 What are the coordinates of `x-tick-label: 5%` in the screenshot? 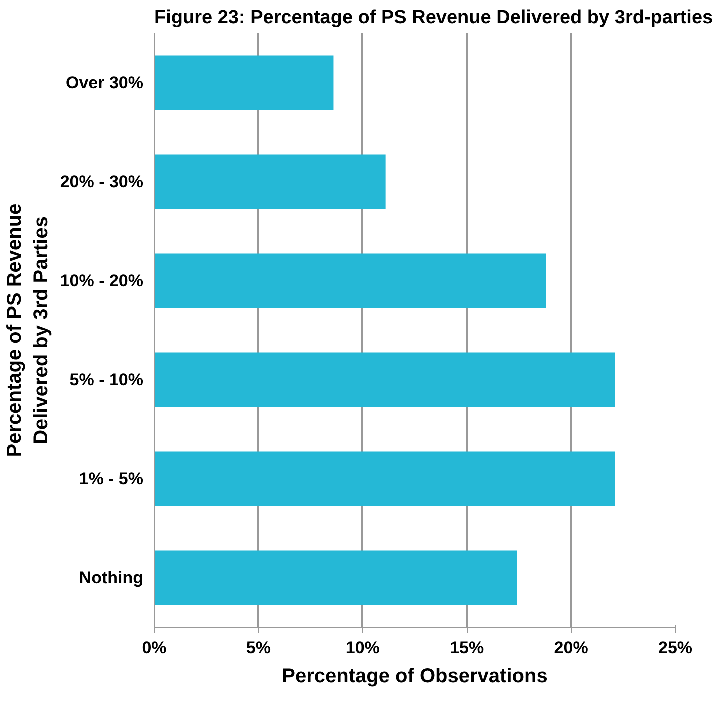 It's located at (258, 648).